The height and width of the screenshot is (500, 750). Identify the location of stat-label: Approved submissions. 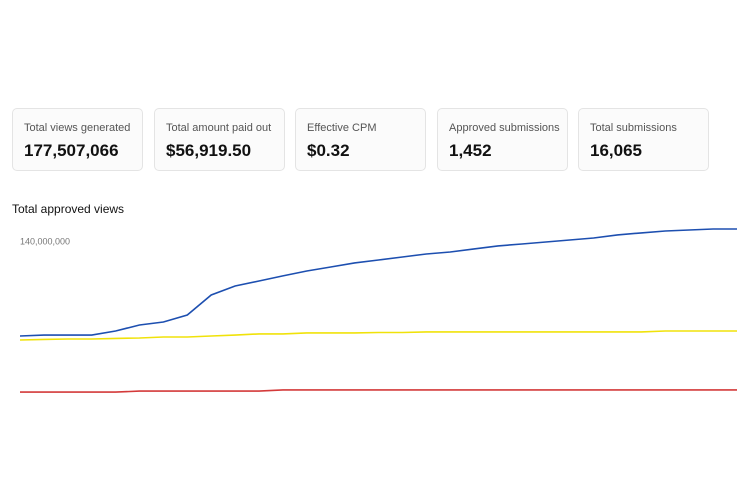
(504, 128).